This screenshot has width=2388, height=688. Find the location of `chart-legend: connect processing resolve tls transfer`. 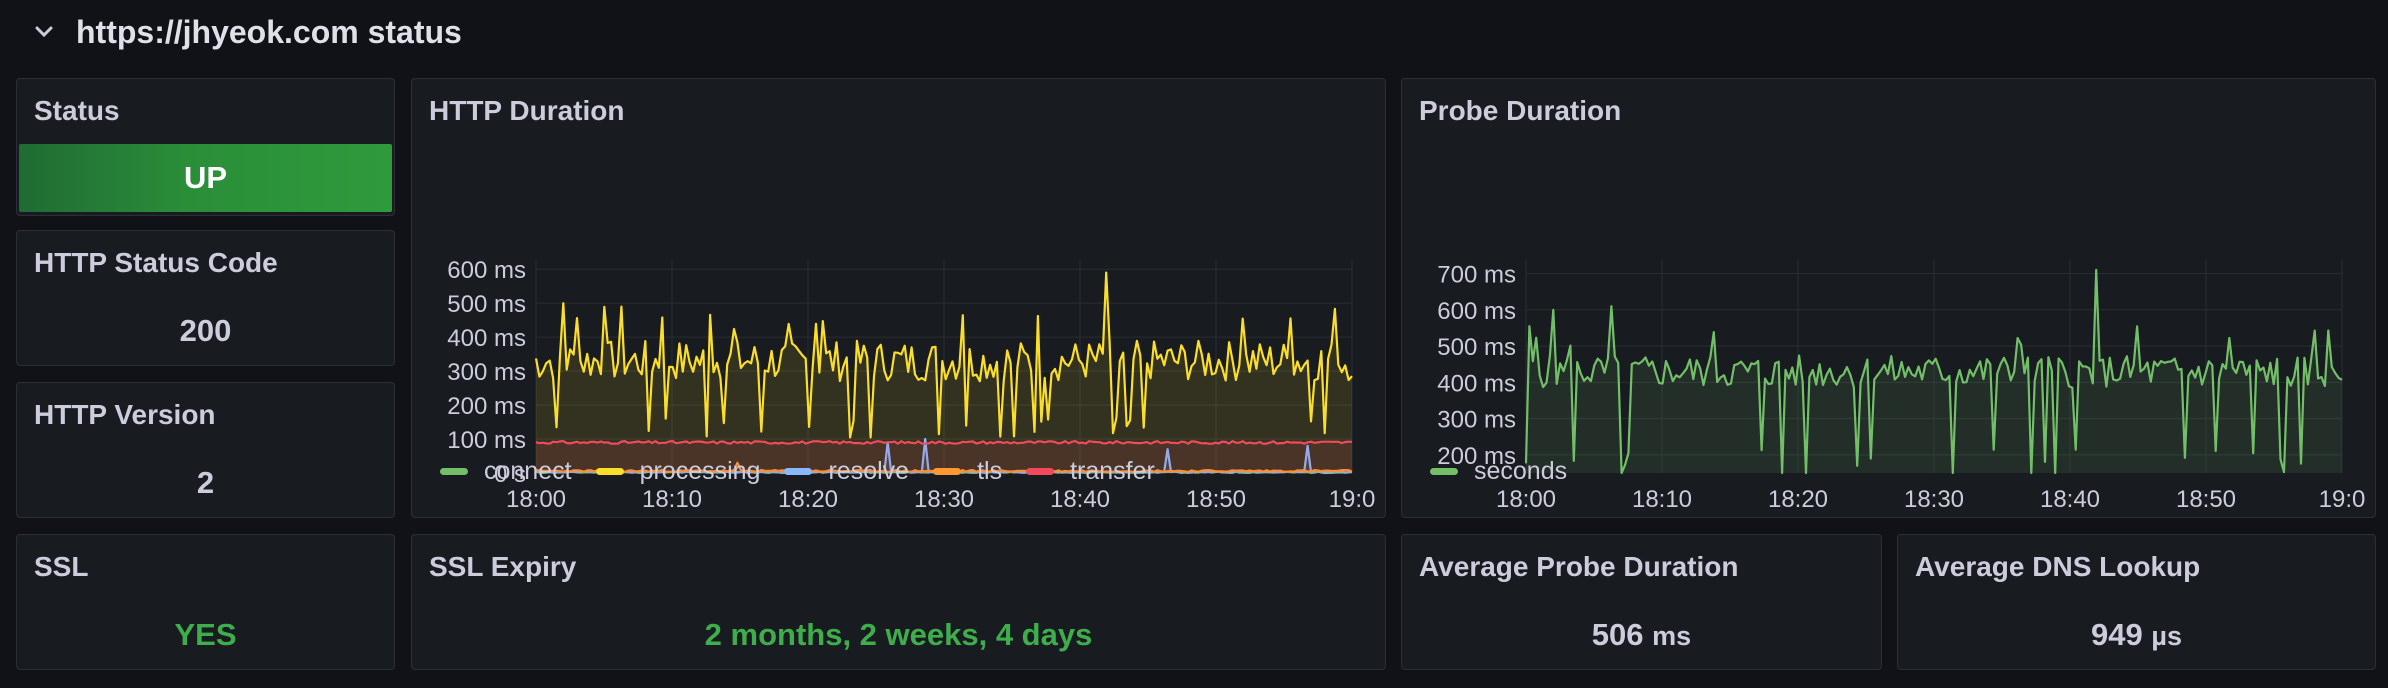

chart-legend: connect processing resolve tls transfer is located at coordinates (809, 471).